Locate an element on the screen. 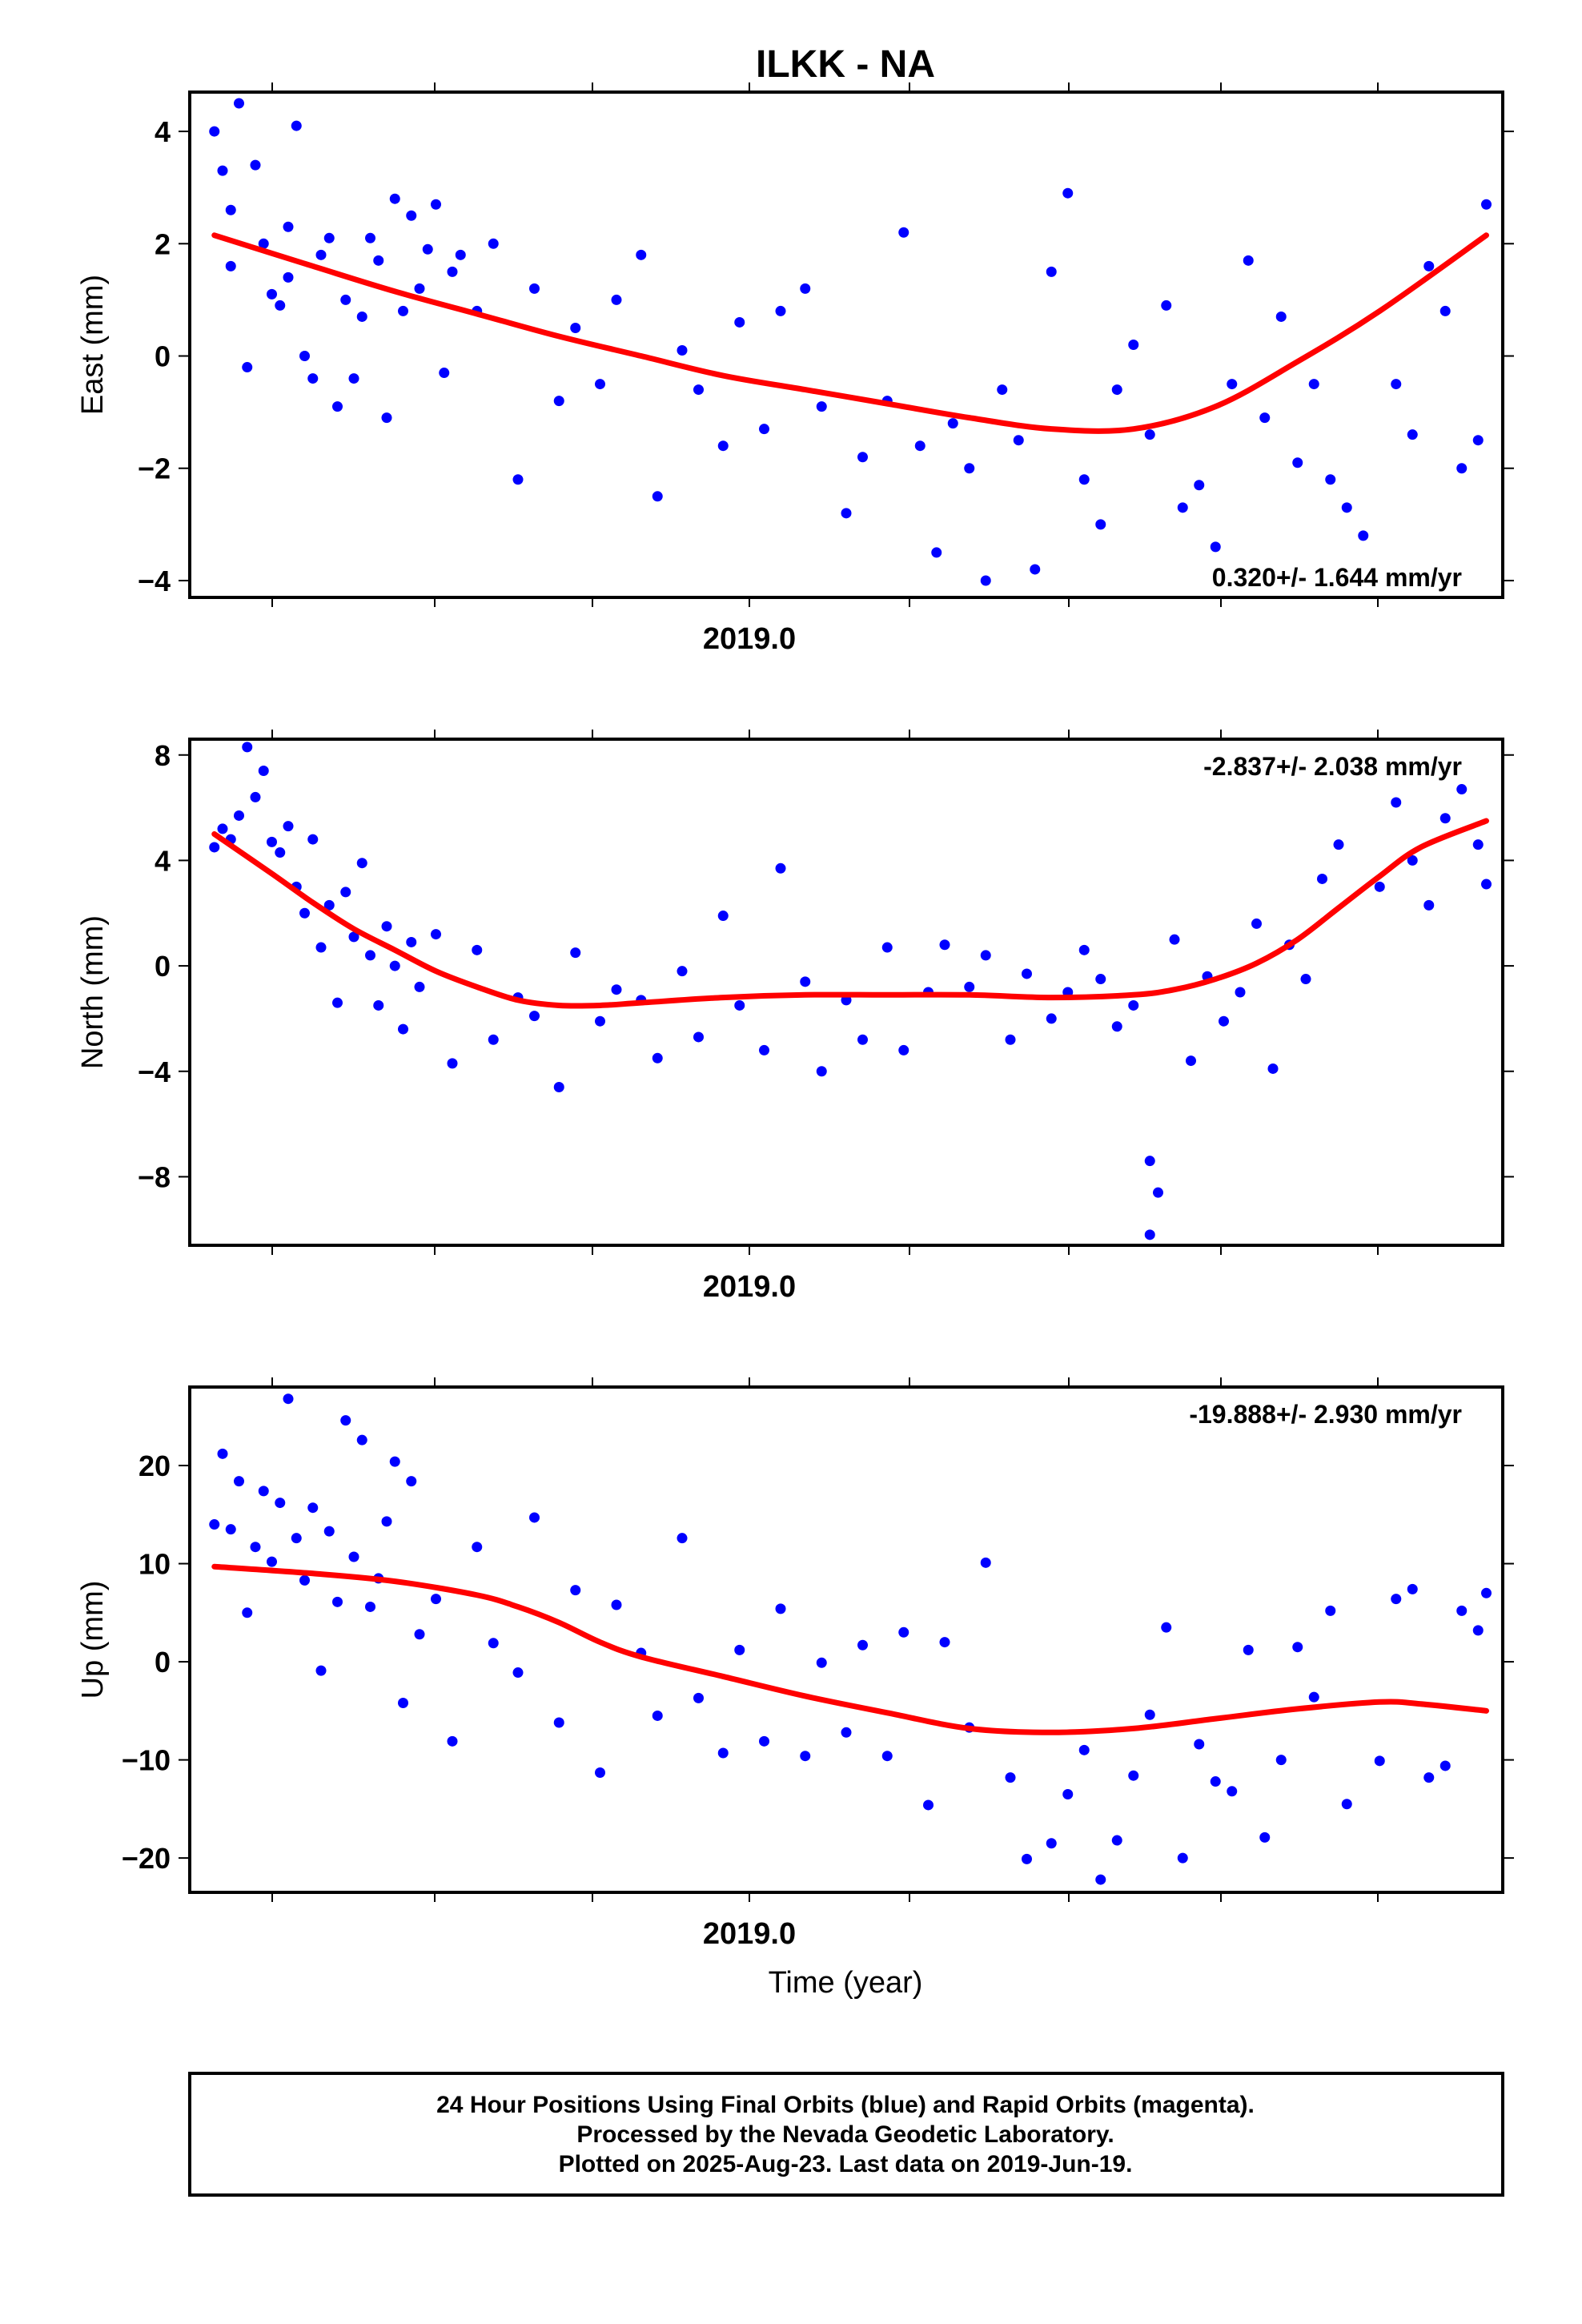 The height and width of the screenshot is (2324, 1582). east-fit-curve is located at coordinates (850, 333).